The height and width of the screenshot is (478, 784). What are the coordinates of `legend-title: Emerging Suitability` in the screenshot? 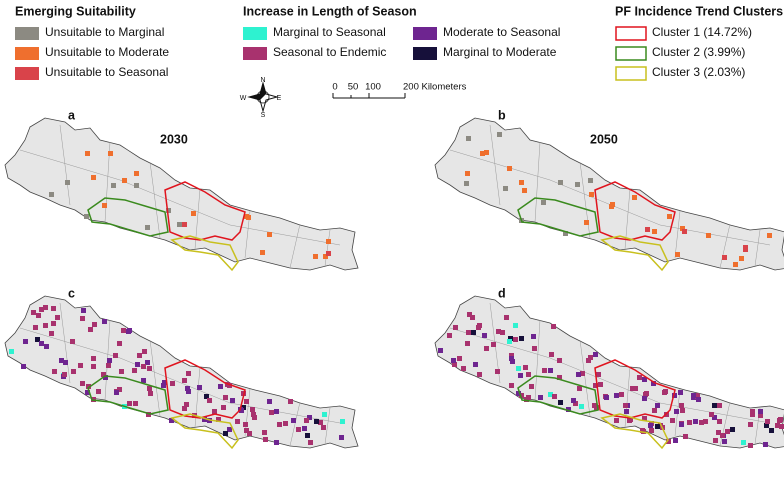 It's located at (75, 11).